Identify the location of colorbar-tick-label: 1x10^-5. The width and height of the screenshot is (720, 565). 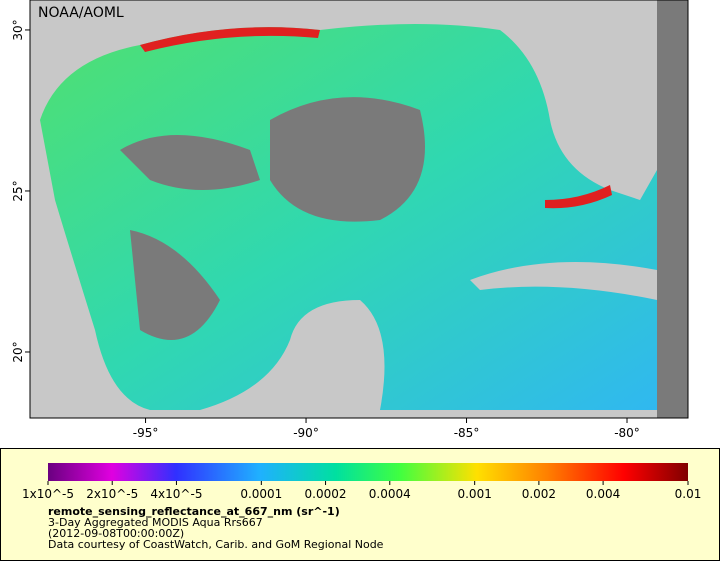
(48, 494).